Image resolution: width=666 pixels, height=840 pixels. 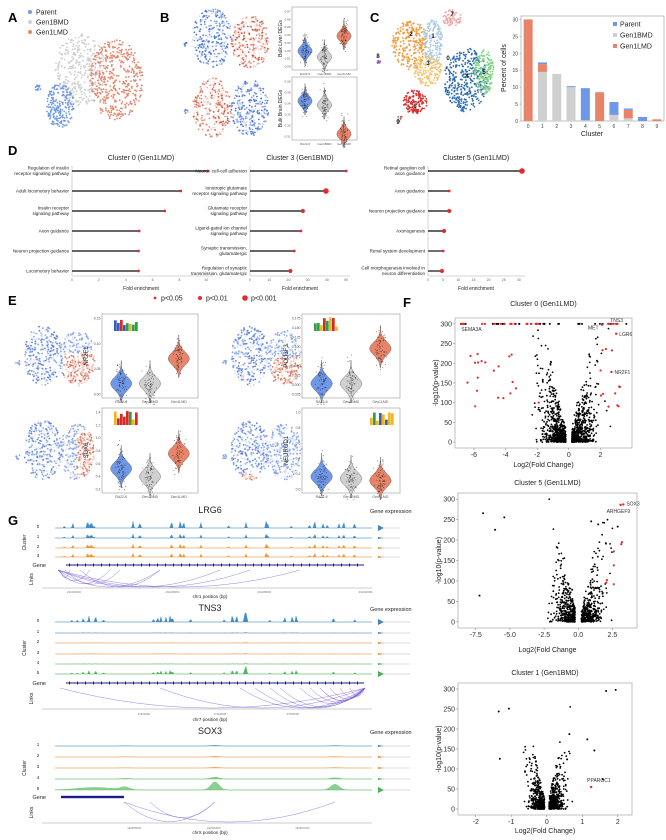 What do you see at coordinates (225, 268) in the screenshot?
I see `term-label-line: Regulation of synaptic` at bounding box center [225, 268].